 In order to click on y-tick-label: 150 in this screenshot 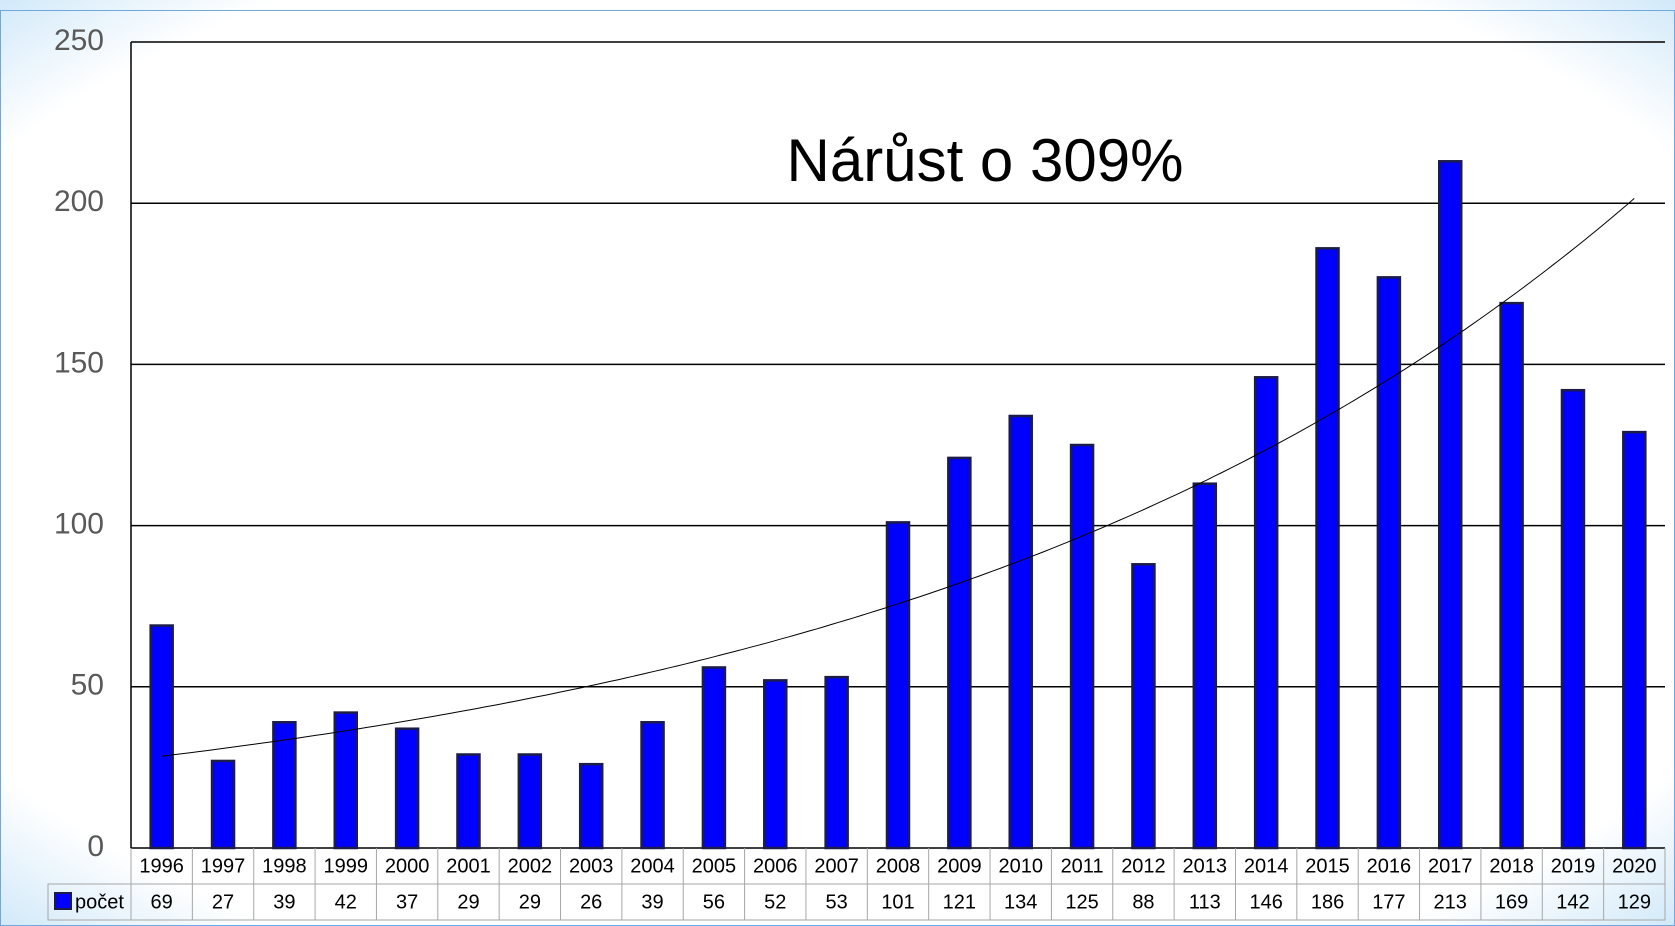, I will do `click(79, 362)`.